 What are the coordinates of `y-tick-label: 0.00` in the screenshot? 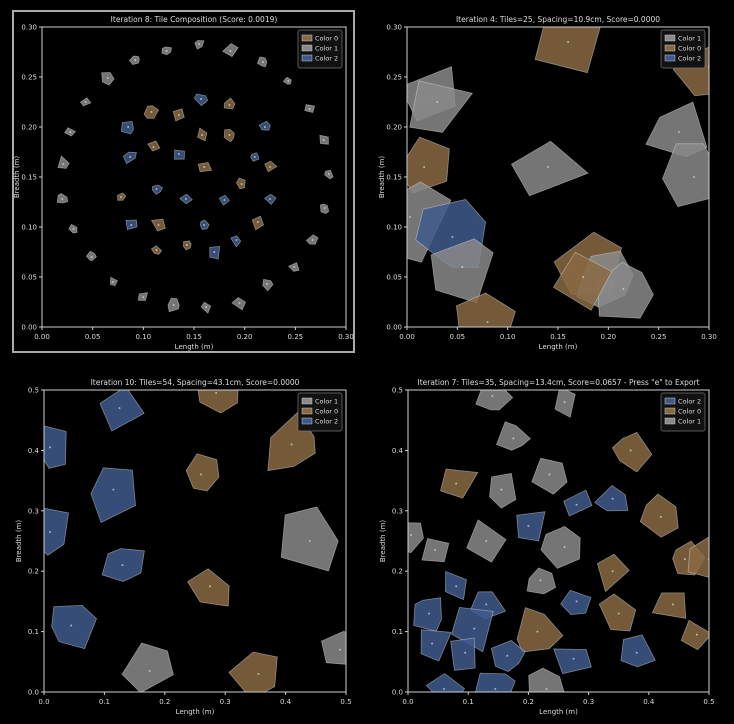 It's located at (394, 328).